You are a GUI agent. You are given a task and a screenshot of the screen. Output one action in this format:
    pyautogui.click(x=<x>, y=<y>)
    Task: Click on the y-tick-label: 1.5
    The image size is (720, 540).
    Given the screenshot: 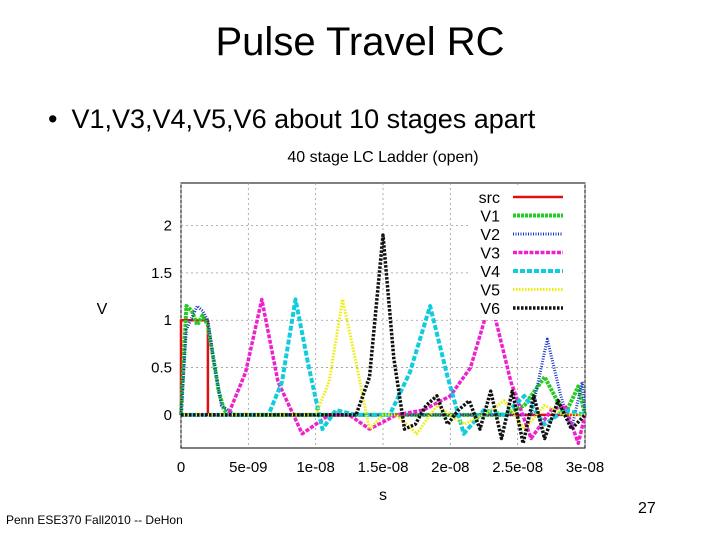 What is the action you would take?
    pyautogui.click(x=161, y=273)
    